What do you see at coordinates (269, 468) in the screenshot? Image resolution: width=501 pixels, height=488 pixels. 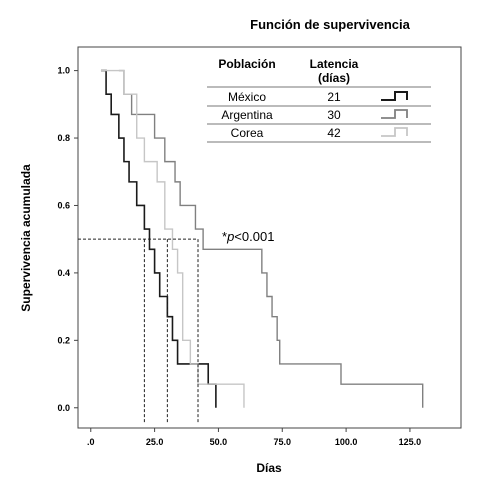 I see `x-axis-label: Días` at bounding box center [269, 468].